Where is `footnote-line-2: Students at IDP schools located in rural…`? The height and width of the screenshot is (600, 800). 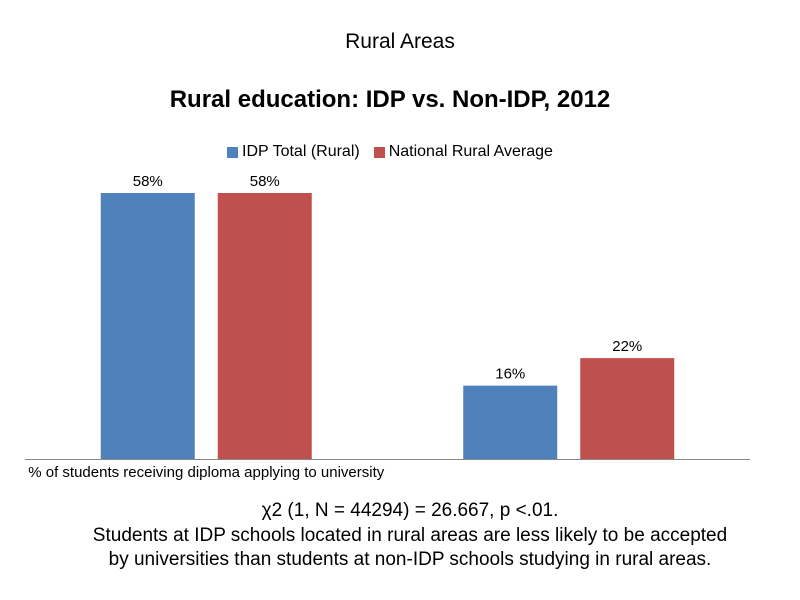
footnote-line-2: Students at IDP schools located in rural… is located at coordinates (410, 535).